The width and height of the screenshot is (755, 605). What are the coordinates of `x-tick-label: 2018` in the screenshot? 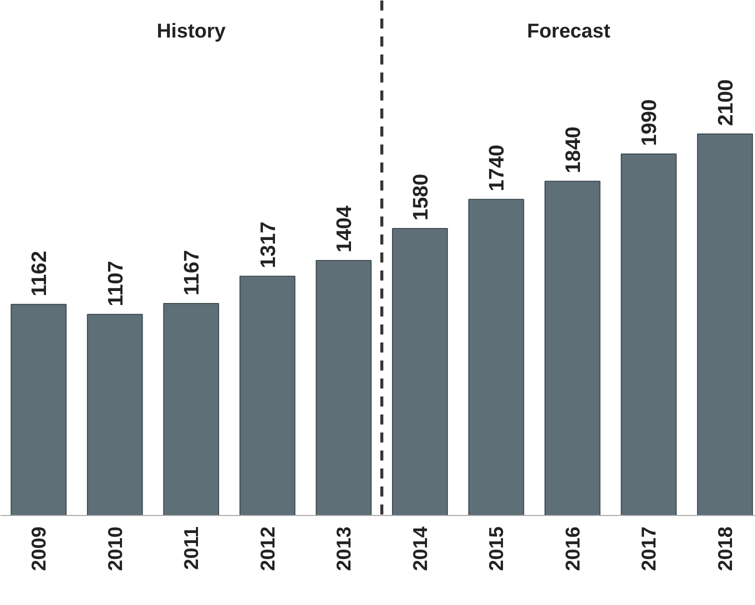 It's located at (725, 548).